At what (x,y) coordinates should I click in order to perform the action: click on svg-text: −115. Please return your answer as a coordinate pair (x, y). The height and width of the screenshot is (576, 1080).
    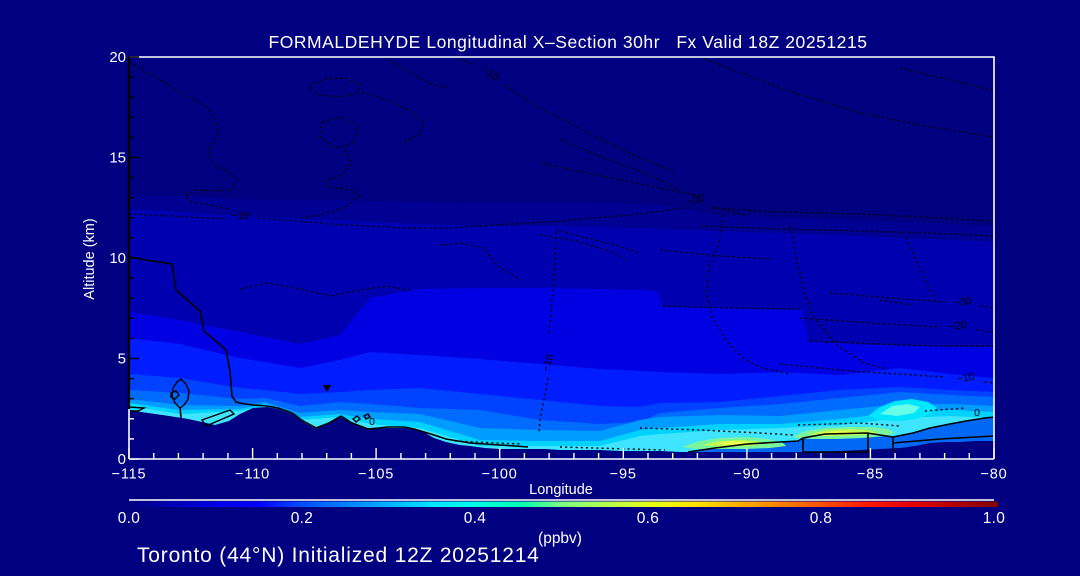
    Looking at the image, I should click on (129, 475).